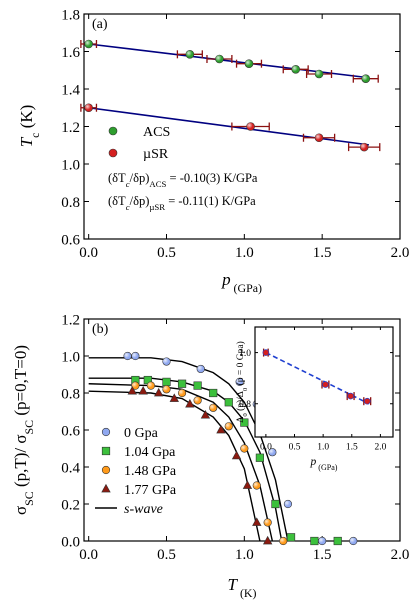 The image size is (415, 603). I want to click on text-part: = -0.11(1) K/GPa, so click(210, 201).